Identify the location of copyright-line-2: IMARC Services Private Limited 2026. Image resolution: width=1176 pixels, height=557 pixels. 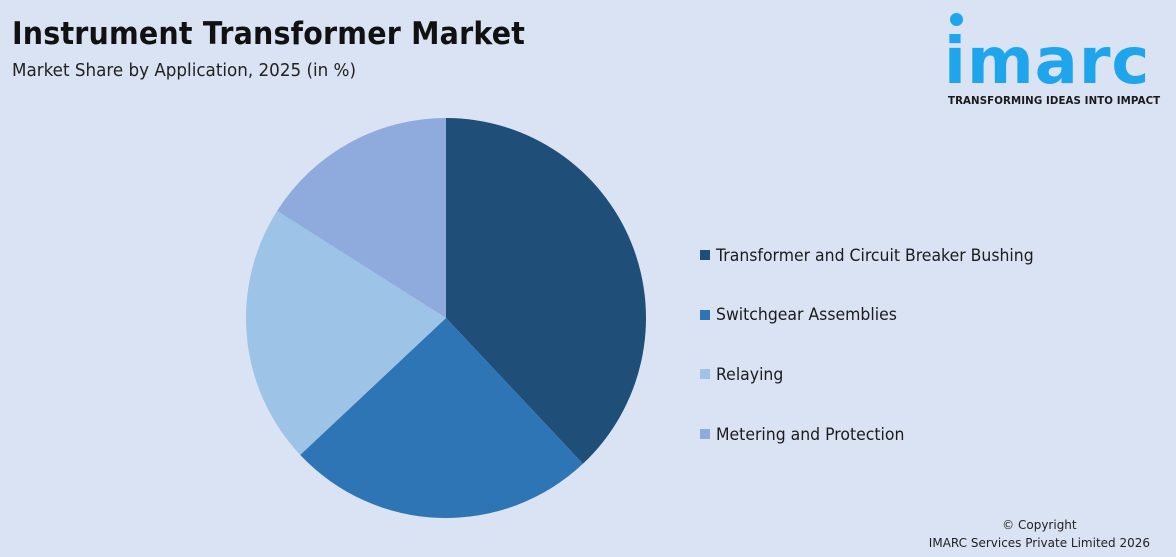
(1039, 543).